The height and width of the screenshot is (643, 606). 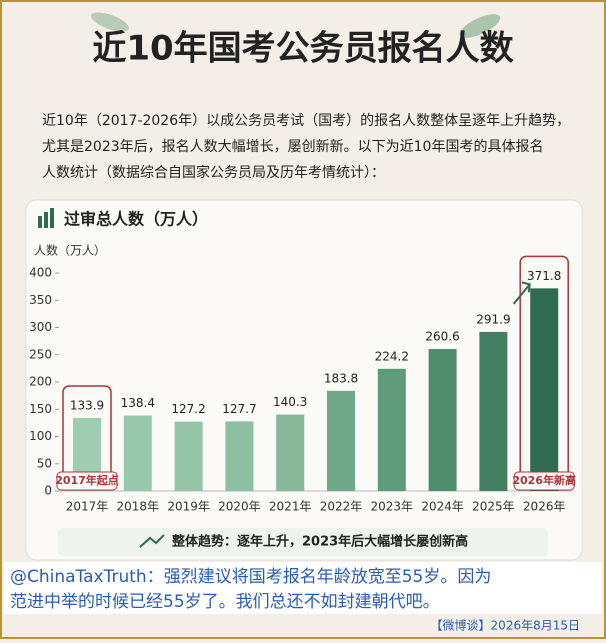 I want to click on annotation: 2017年起点, so click(x=87, y=480).